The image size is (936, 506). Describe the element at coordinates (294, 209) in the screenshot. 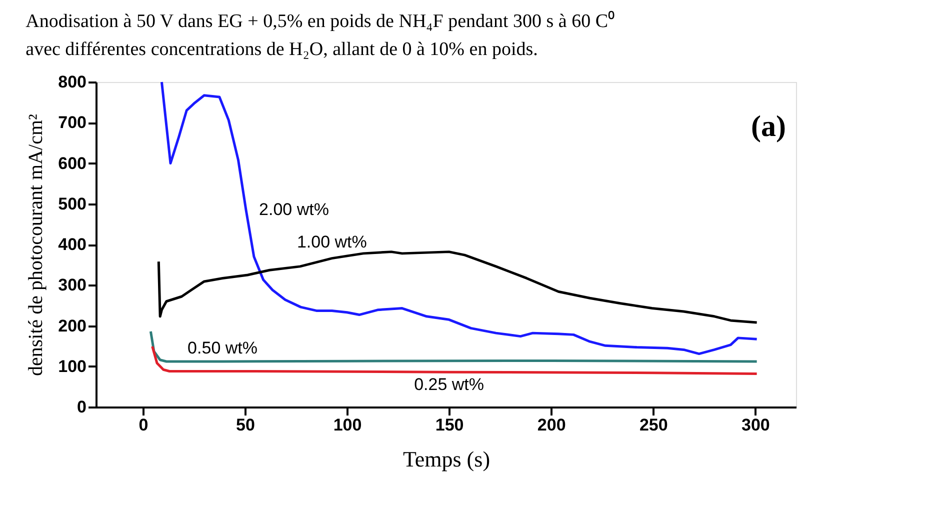

I see `series-label: 2.00 wt%` at that location.